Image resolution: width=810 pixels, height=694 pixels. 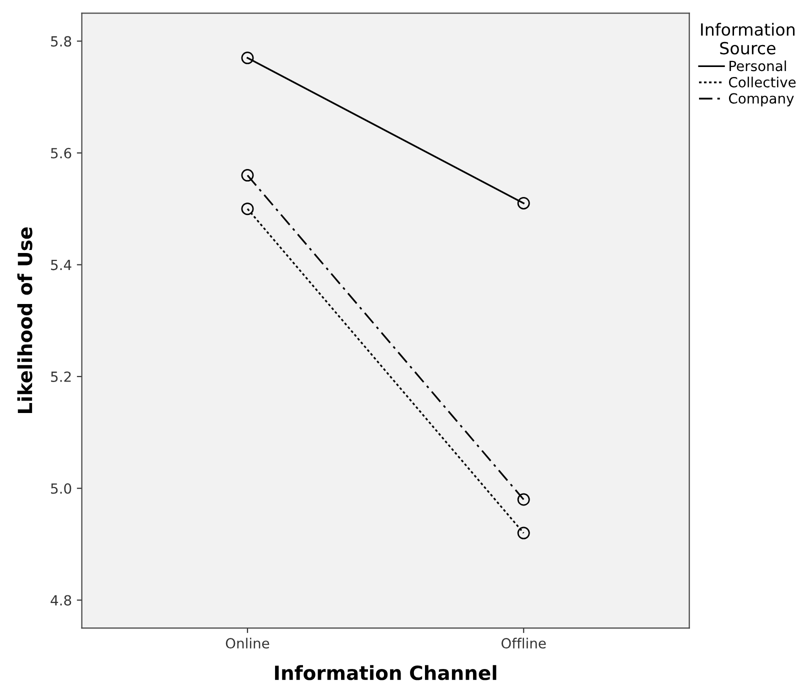 What do you see at coordinates (385, 672) in the screenshot?
I see `x-axis-title: Information Channel` at bounding box center [385, 672].